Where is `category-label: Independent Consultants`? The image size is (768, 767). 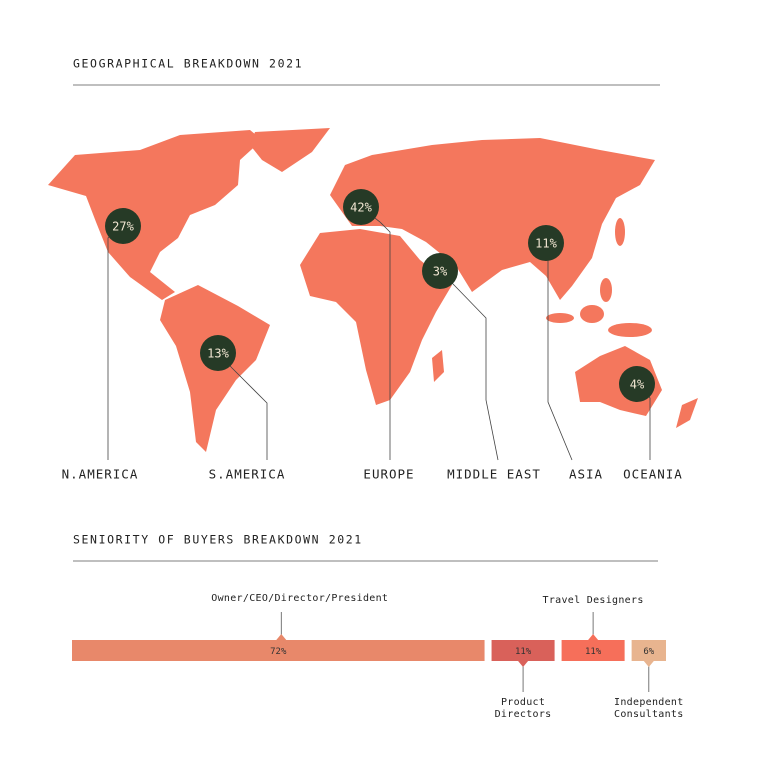 category-label: Independent Consultants is located at coordinates (649, 708).